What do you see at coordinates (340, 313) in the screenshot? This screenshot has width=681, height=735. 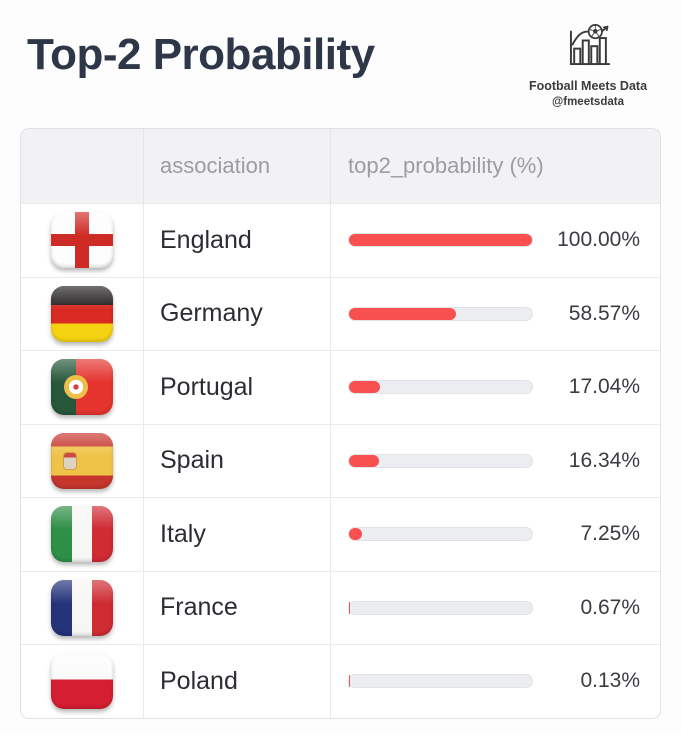 I see `table-row: Germany 58.57%` at bounding box center [340, 313].